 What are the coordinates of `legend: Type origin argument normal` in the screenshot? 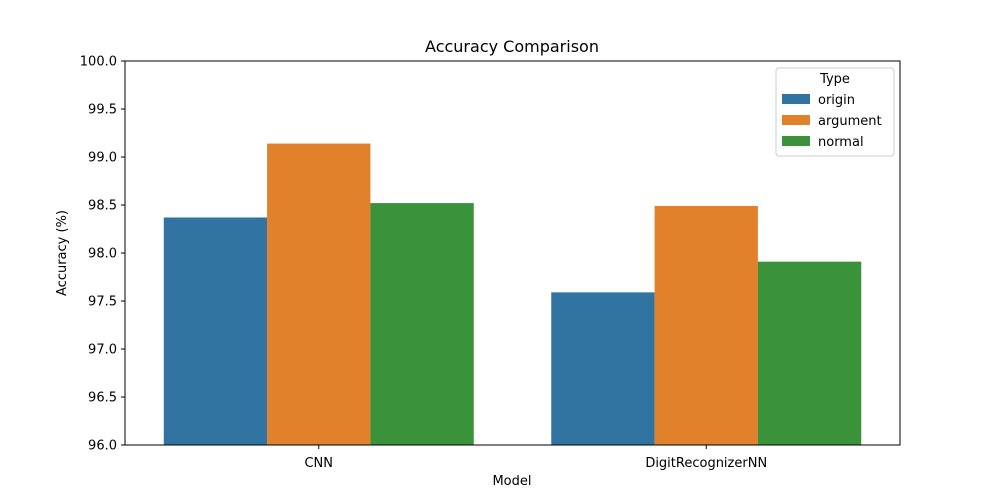 It's located at (835, 112).